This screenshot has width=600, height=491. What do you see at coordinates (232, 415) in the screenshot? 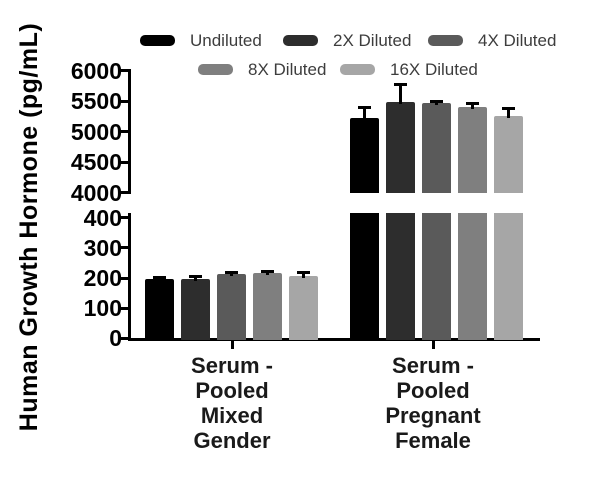
I see `category-label-line: Mixed` at bounding box center [232, 415].